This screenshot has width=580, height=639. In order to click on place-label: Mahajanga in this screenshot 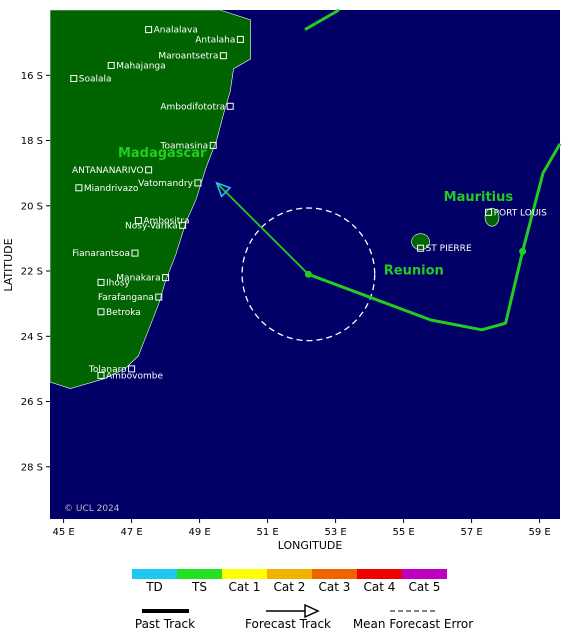, I will do `click(140, 67)`.